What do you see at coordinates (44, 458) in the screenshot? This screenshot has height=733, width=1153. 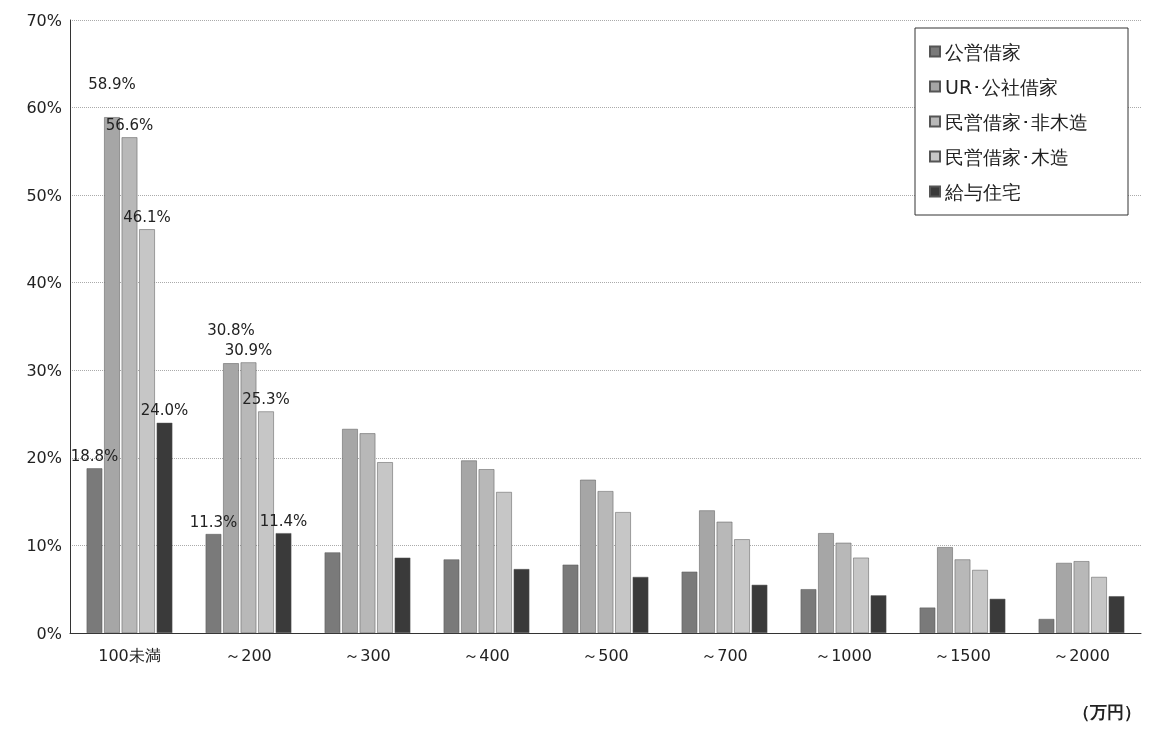 I see `y-tick-label: 20%` at bounding box center [44, 458].